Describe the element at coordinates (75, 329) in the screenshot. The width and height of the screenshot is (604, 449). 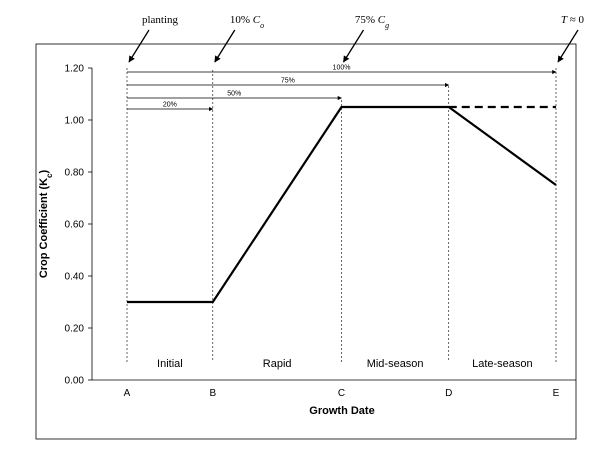
I see `y-tick-label: 0.20` at that location.